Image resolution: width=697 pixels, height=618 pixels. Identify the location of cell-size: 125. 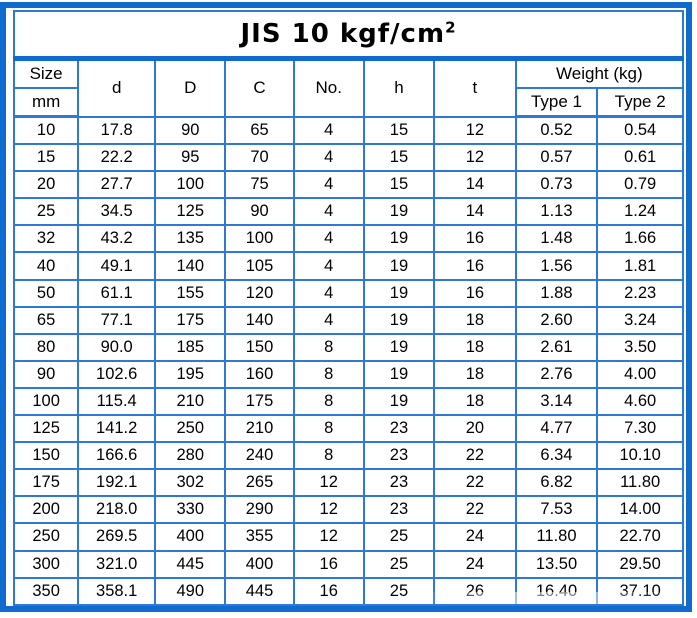
(46, 429).